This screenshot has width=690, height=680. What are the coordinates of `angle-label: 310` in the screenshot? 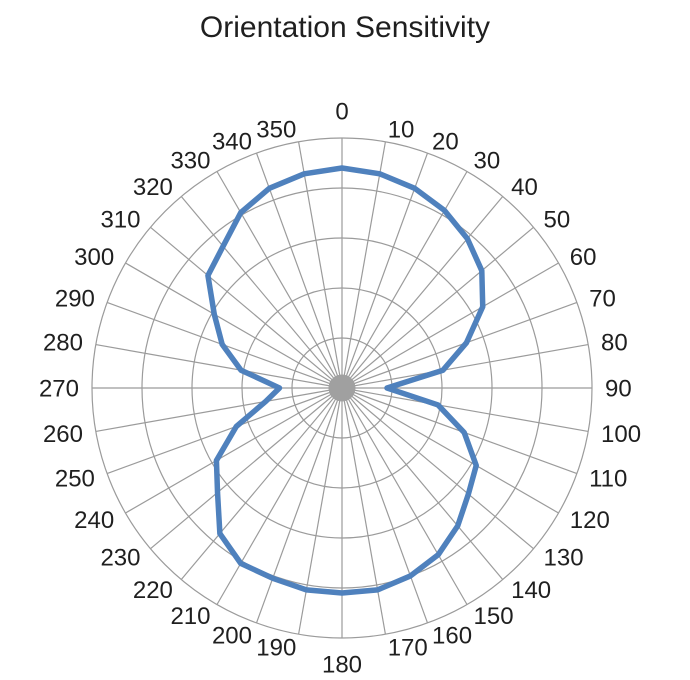 It's located at (120, 219).